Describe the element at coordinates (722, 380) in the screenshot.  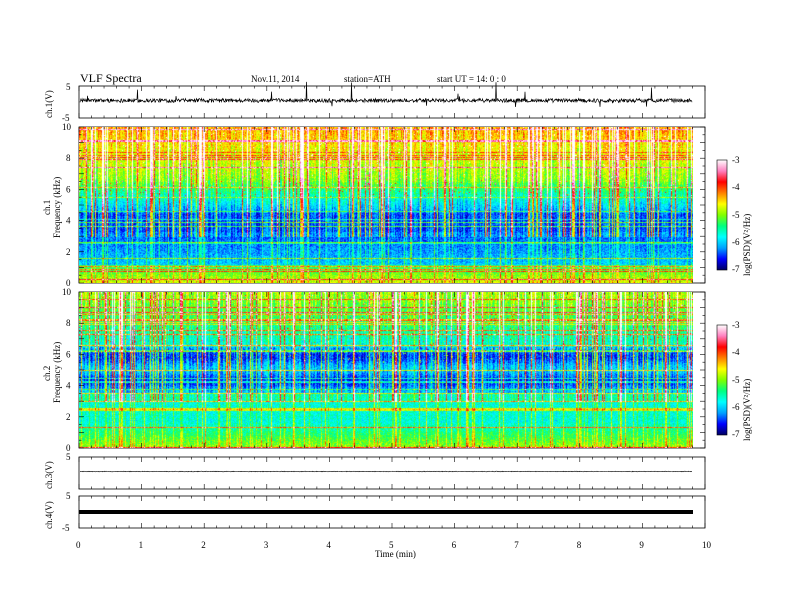
I see `ch2-colorbar` at that location.